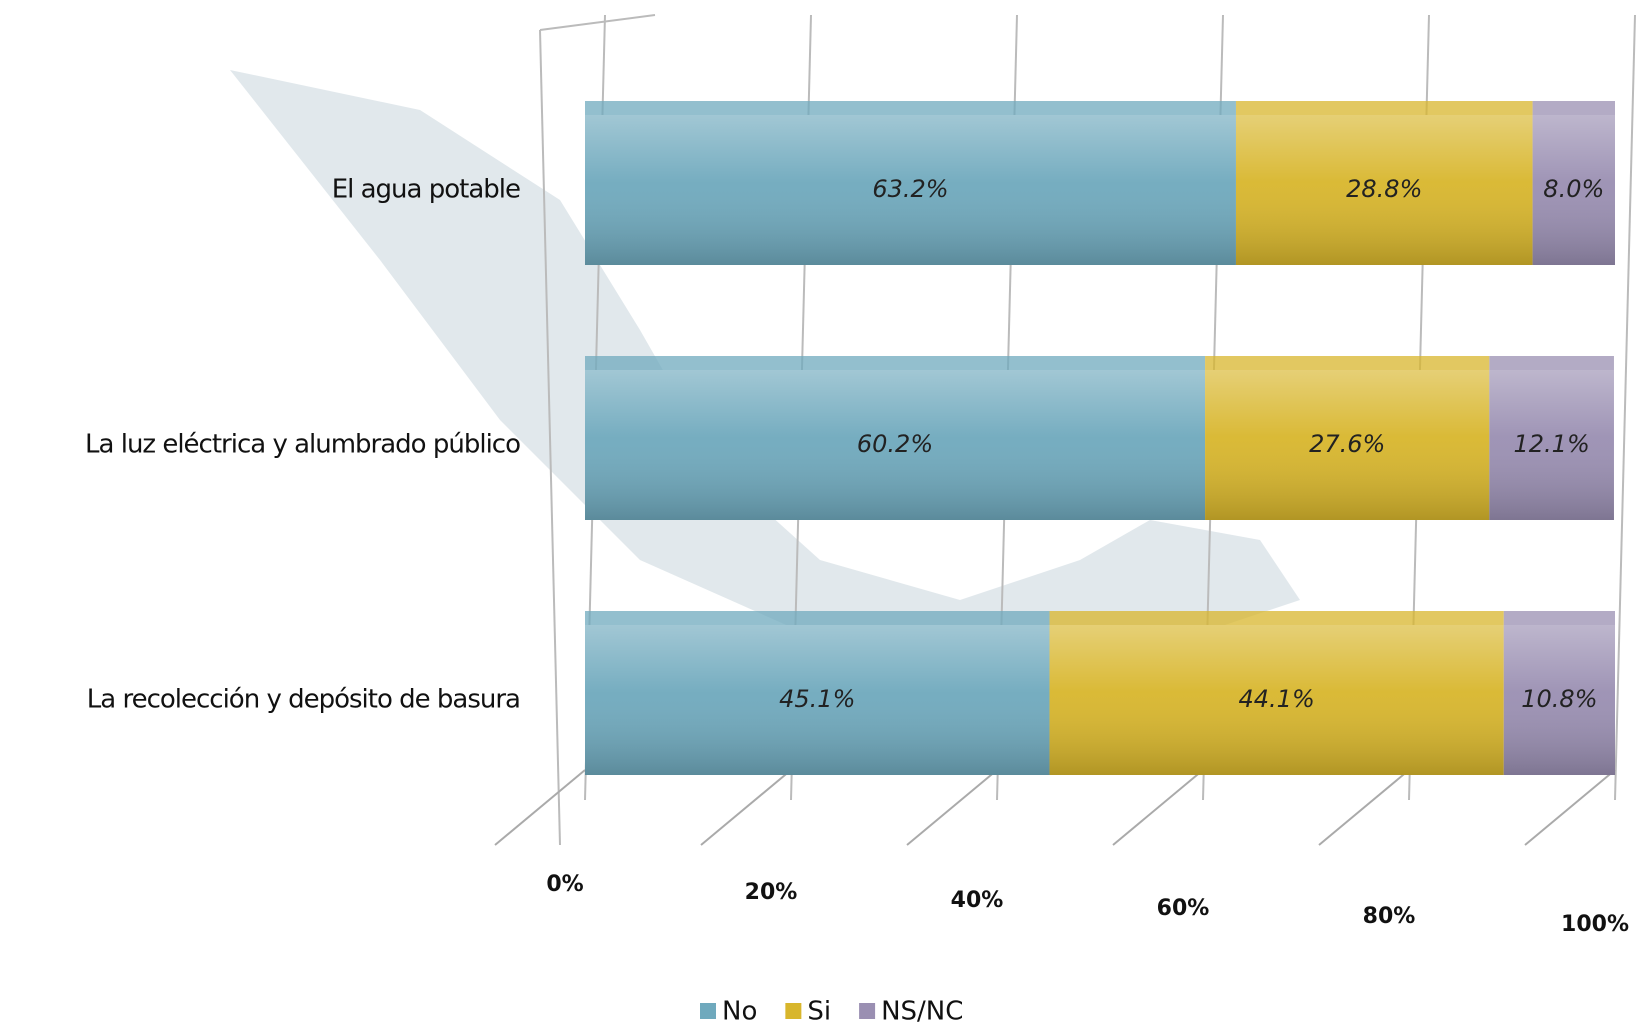 Image resolution: width=1644 pixels, height=1034 pixels. What do you see at coordinates (977, 900) in the screenshot?
I see `x-tick-label: 40%` at bounding box center [977, 900].